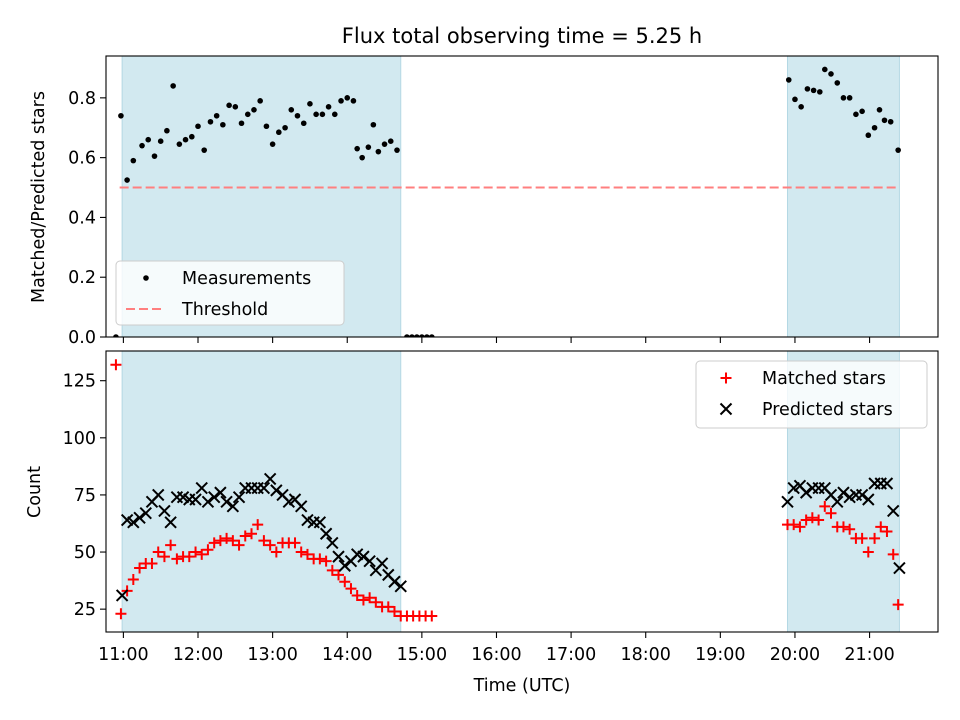 This screenshot has width=960, height=720. What do you see at coordinates (571, 655) in the screenshot?
I see `x-tick-label: 17:00` at bounding box center [571, 655].